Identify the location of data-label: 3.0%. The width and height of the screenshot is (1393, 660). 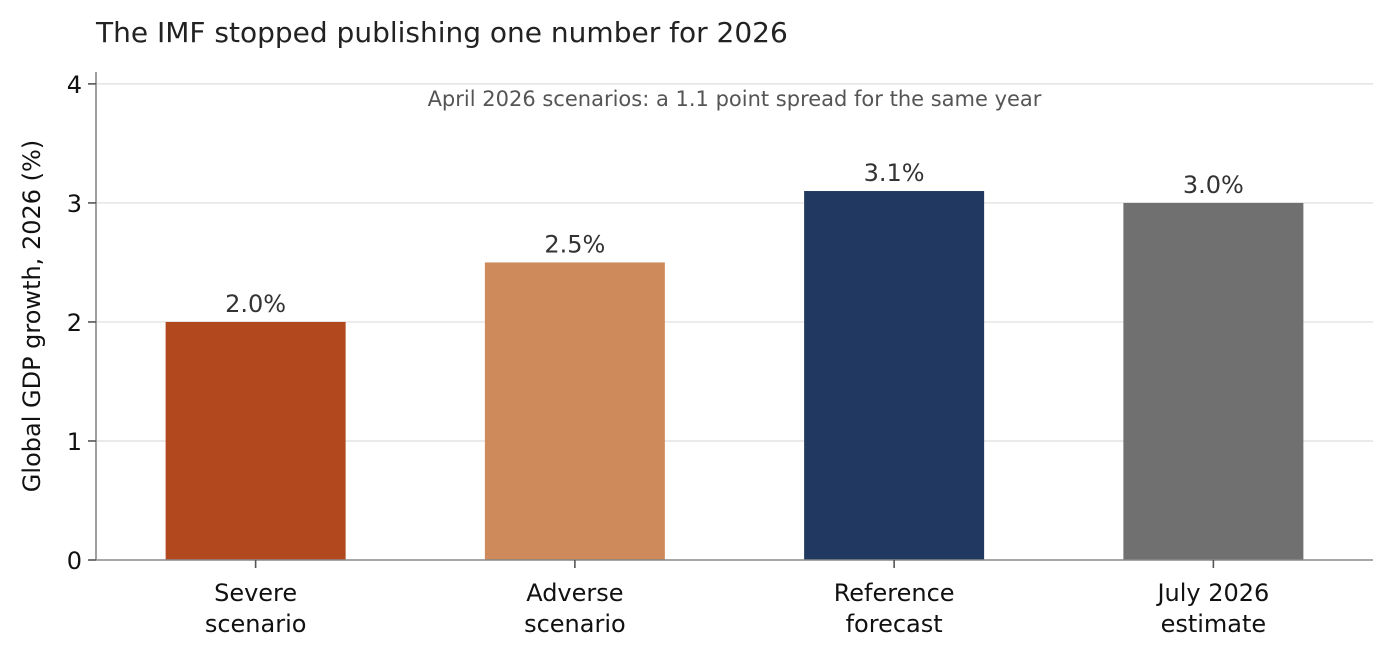
(1213, 185).